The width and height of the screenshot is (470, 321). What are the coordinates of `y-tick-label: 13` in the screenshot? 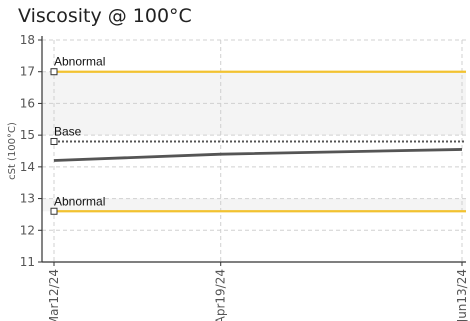 It's located at (27, 199).